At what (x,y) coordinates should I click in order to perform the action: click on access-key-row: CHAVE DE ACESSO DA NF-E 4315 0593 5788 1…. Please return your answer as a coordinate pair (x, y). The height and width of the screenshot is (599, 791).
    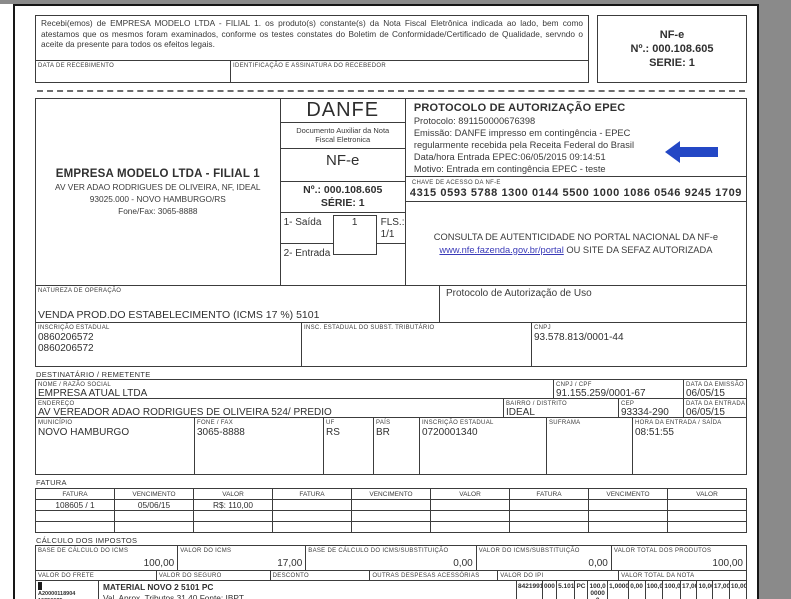
    Looking at the image, I should click on (575, 189).